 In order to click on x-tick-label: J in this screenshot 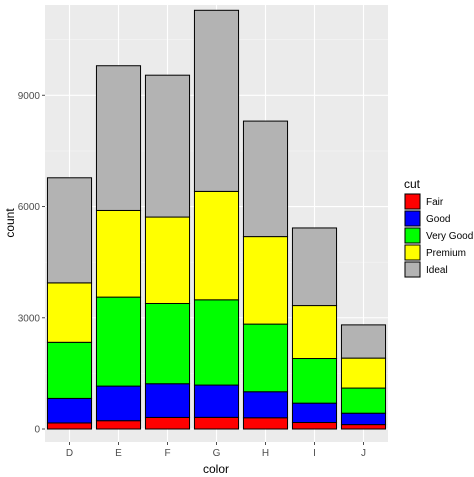, I will do `click(363, 453)`.